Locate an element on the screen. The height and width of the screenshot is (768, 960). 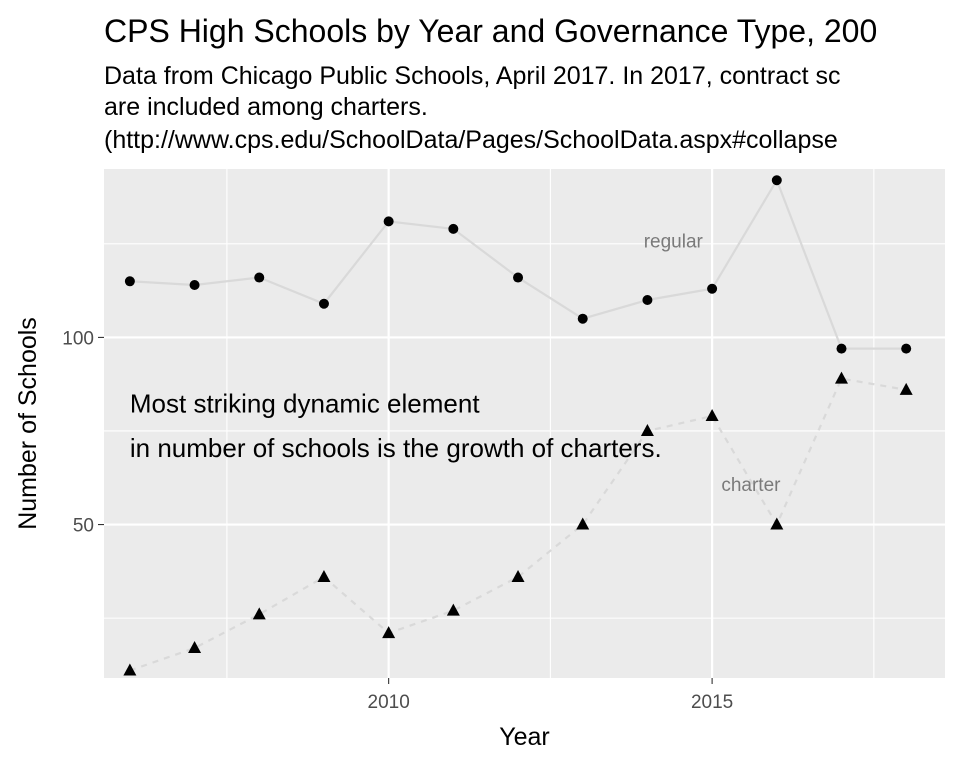
x-axis-title: Year is located at coordinates (524, 737).